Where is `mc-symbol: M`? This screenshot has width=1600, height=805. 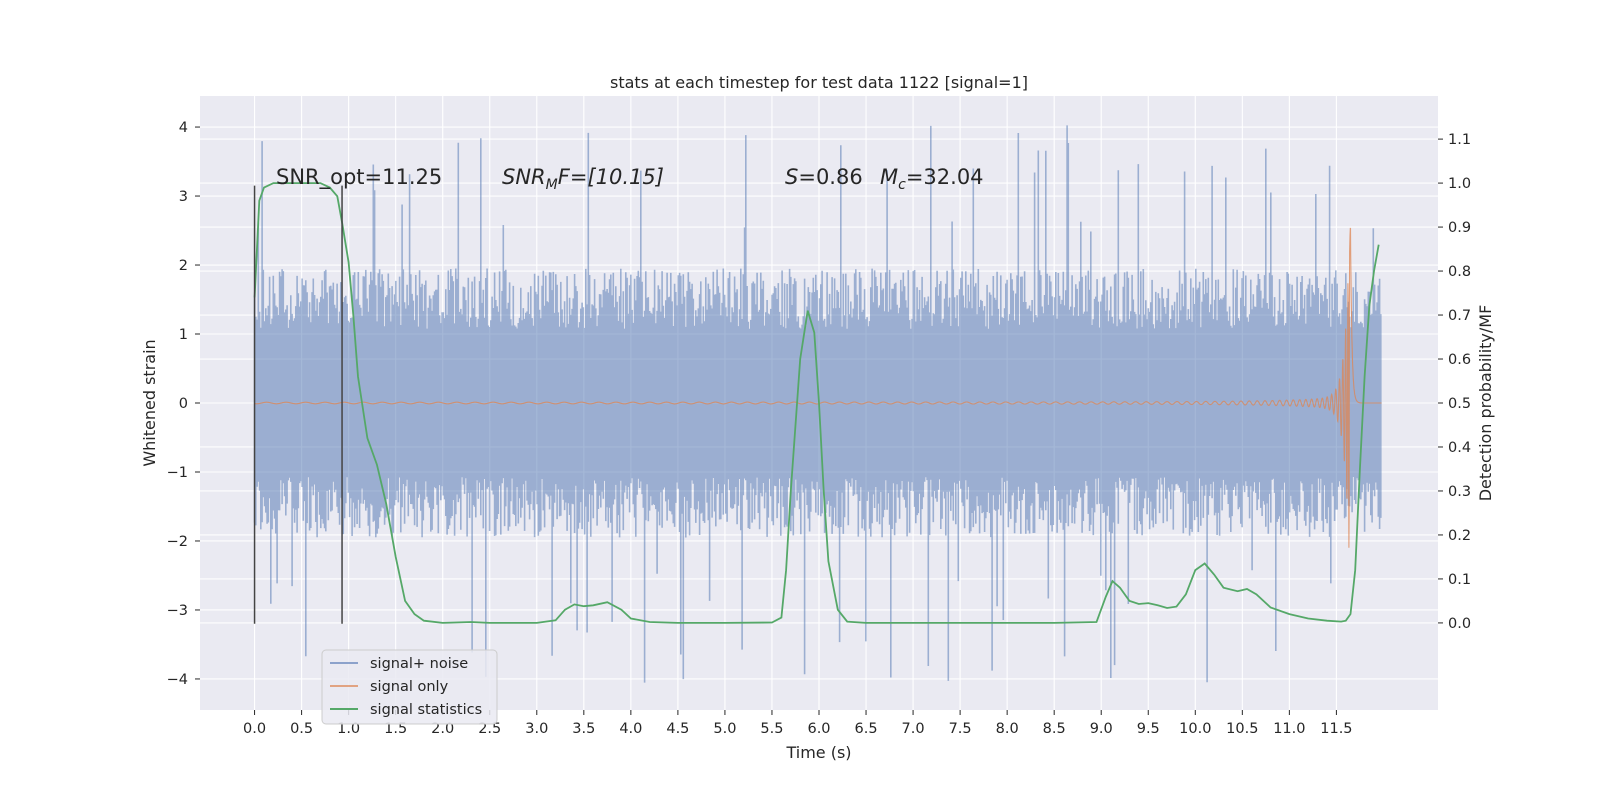 mc-symbol: M is located at coordinates (889, 177).